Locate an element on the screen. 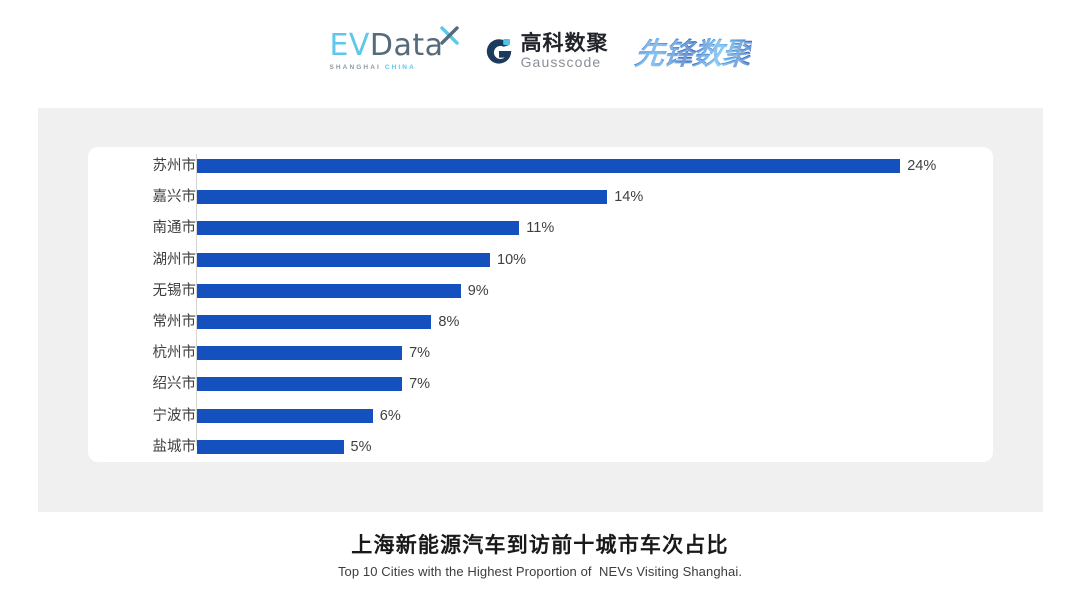 This screenshot has width=1080, height=608. bar-value-label: 24% is located at coordinates (922, 166).